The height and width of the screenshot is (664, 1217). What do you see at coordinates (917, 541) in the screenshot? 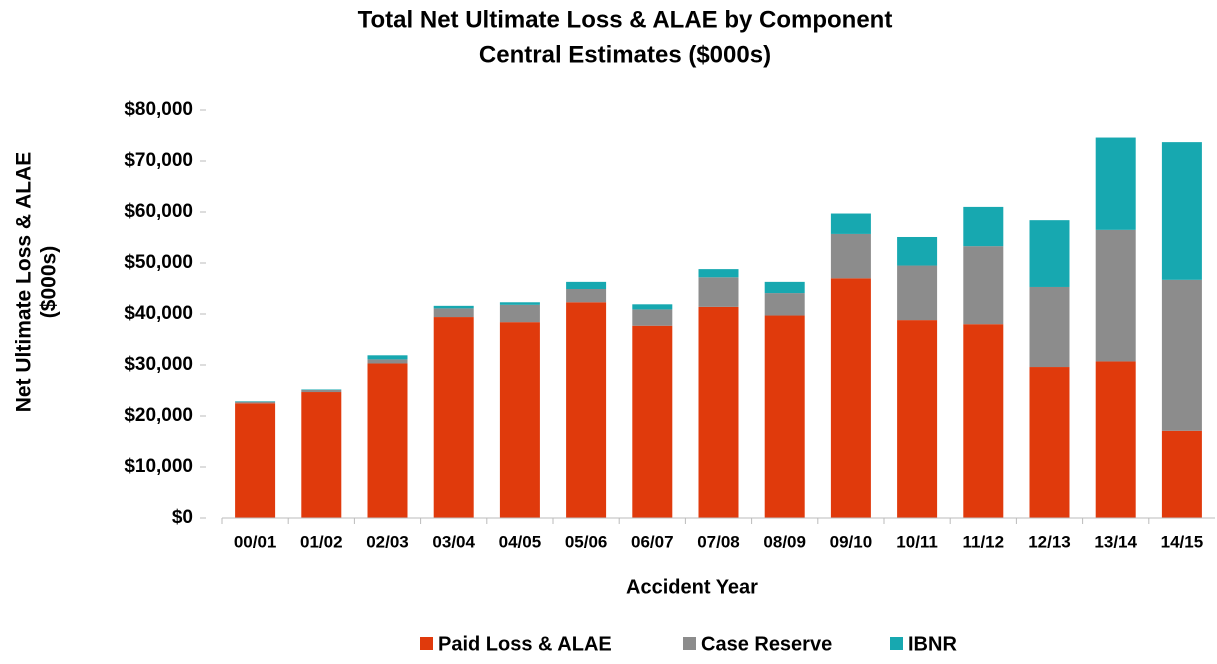
I see `x-tick-label: 10/11` at bounding box center [917, 541].